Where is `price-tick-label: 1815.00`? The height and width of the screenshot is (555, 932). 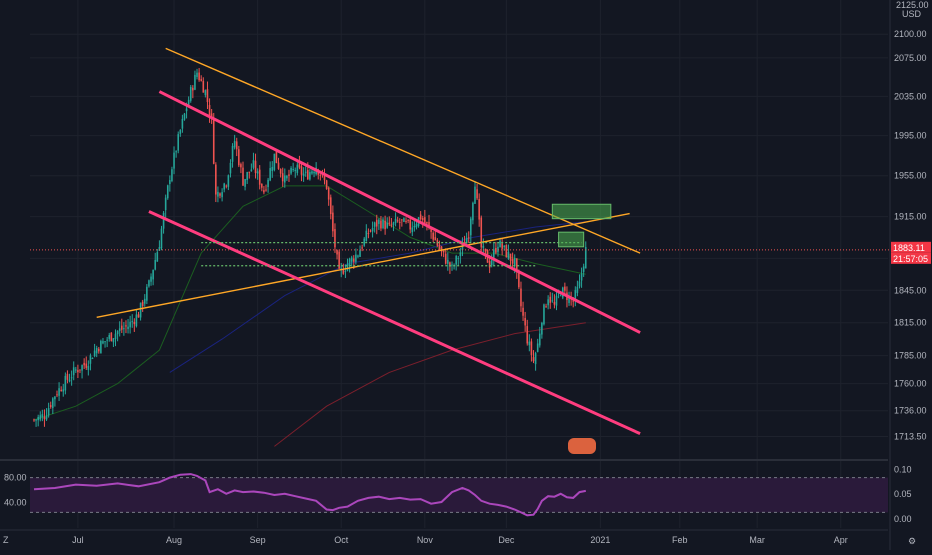 price-tick-label: 1815.00 is located at coordinates (910, 323).